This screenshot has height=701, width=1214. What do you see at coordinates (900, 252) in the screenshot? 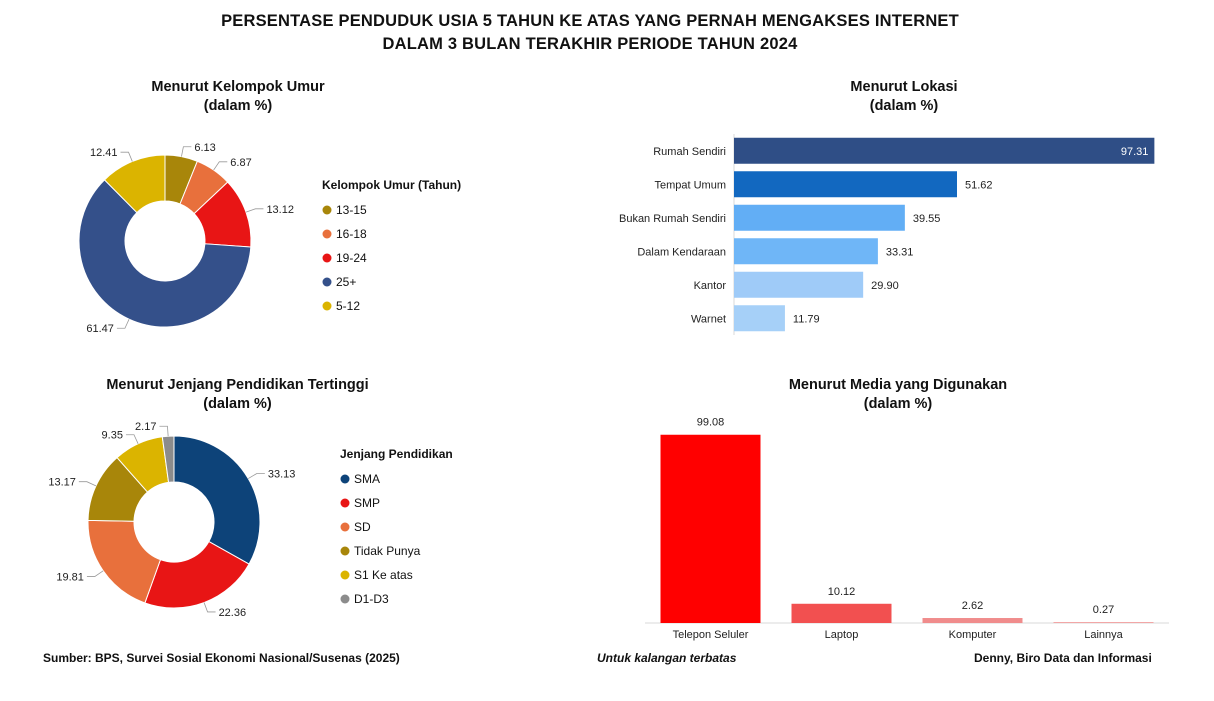
I see `bar-value-label: 33.31` at bounding box center [900, 252].